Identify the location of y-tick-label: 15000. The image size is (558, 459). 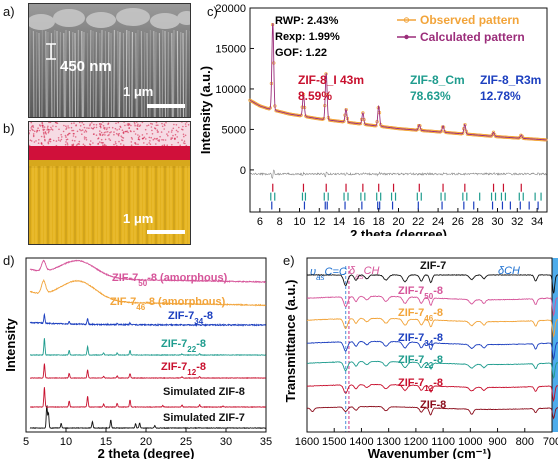
(230, 49).